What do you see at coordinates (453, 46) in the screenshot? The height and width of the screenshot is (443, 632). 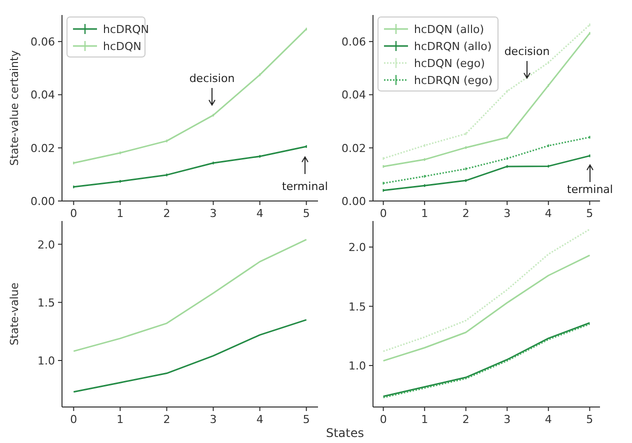 I see `legend-label: hcDRQN (allo)` at bounding box center [453, 46].